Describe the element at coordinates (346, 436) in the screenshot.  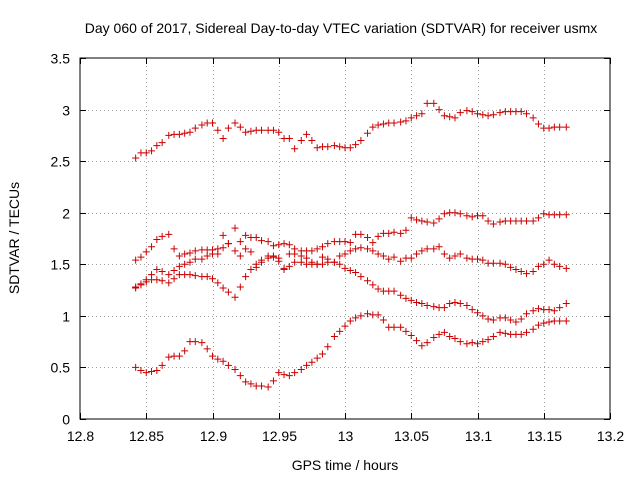
I see `x-tick-label: 13` at that location.